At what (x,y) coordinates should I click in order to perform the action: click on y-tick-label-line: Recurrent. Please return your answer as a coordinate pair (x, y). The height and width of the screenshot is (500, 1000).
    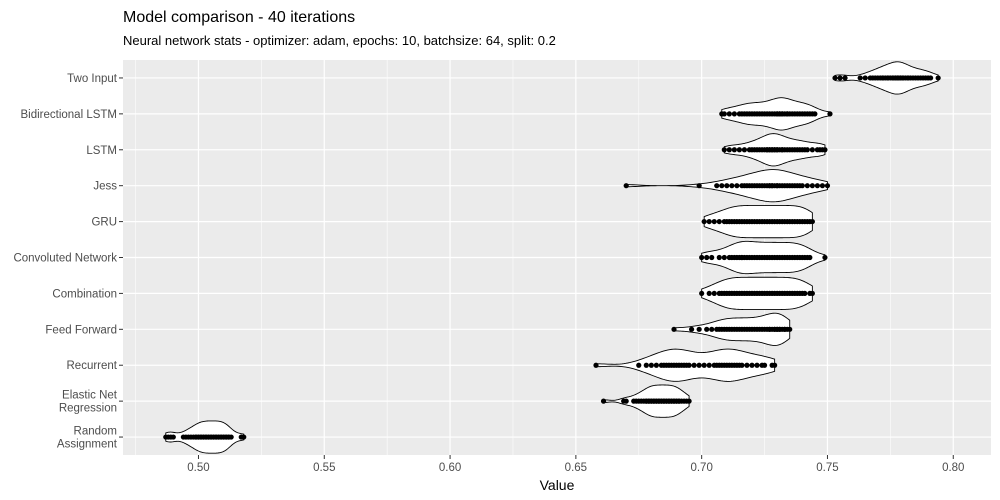
    Looking at the image, I should click on (92, 366).